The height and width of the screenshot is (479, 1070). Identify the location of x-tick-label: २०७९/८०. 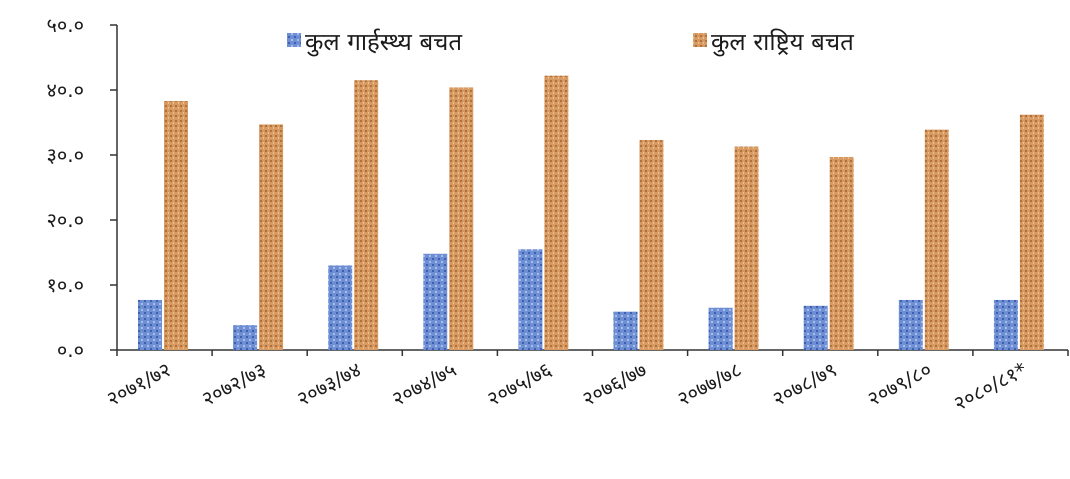
(899, 384).